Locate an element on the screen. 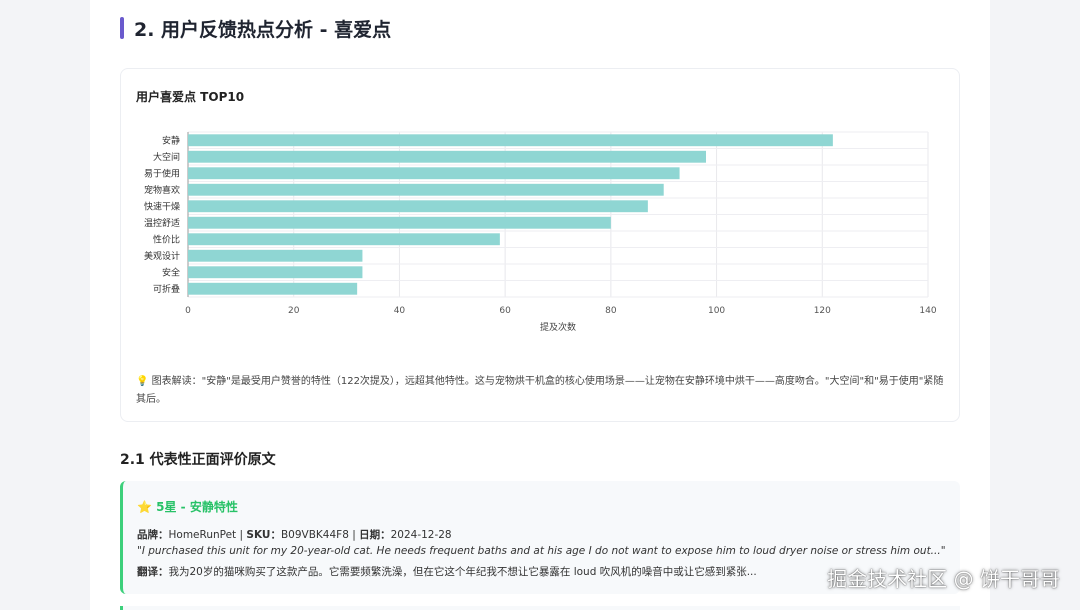 The width and height of the screenshot is (1080, 610). y-category-label: 安全 is located at coordinates (171, 272).